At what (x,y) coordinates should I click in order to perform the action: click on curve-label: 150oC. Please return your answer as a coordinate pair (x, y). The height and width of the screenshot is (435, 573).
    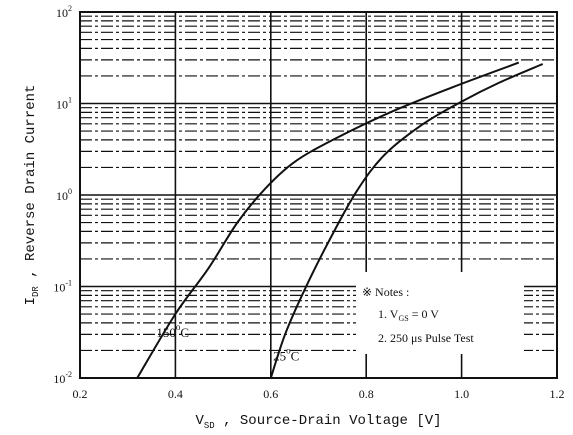
    Looking at the image, I should click on (172, 331).